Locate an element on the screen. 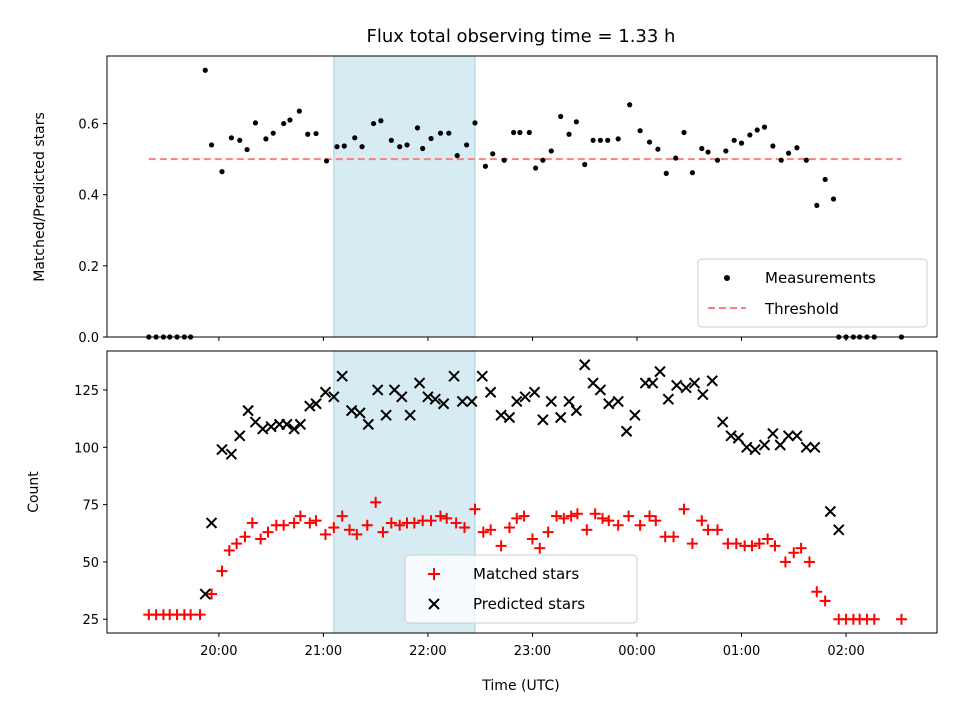  x-tick-label: 22:00 is located at coordinates (427, 651).